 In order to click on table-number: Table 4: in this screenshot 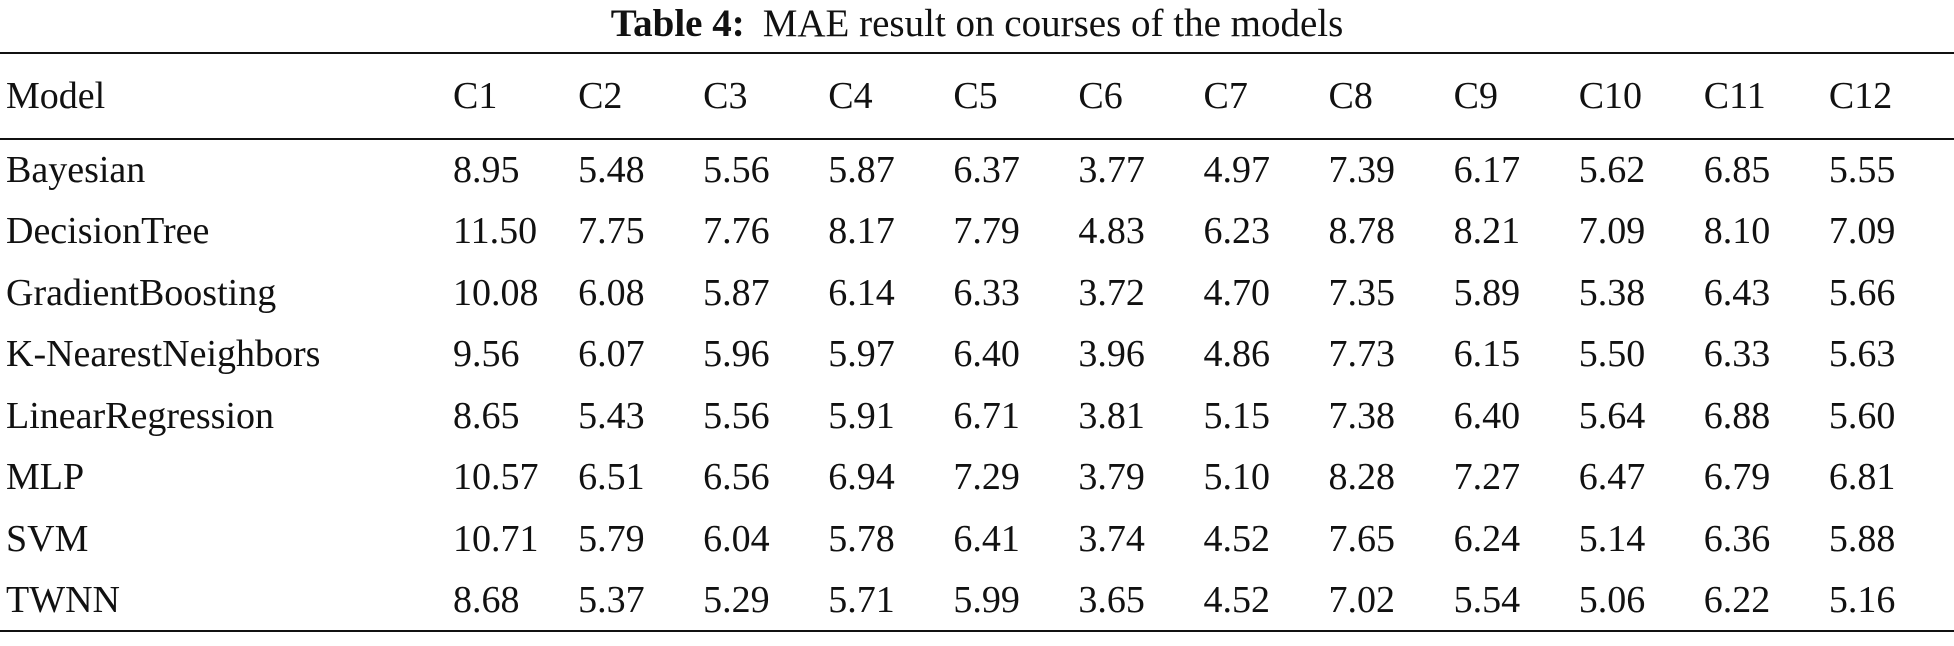, I will do `click(677, 23)`.